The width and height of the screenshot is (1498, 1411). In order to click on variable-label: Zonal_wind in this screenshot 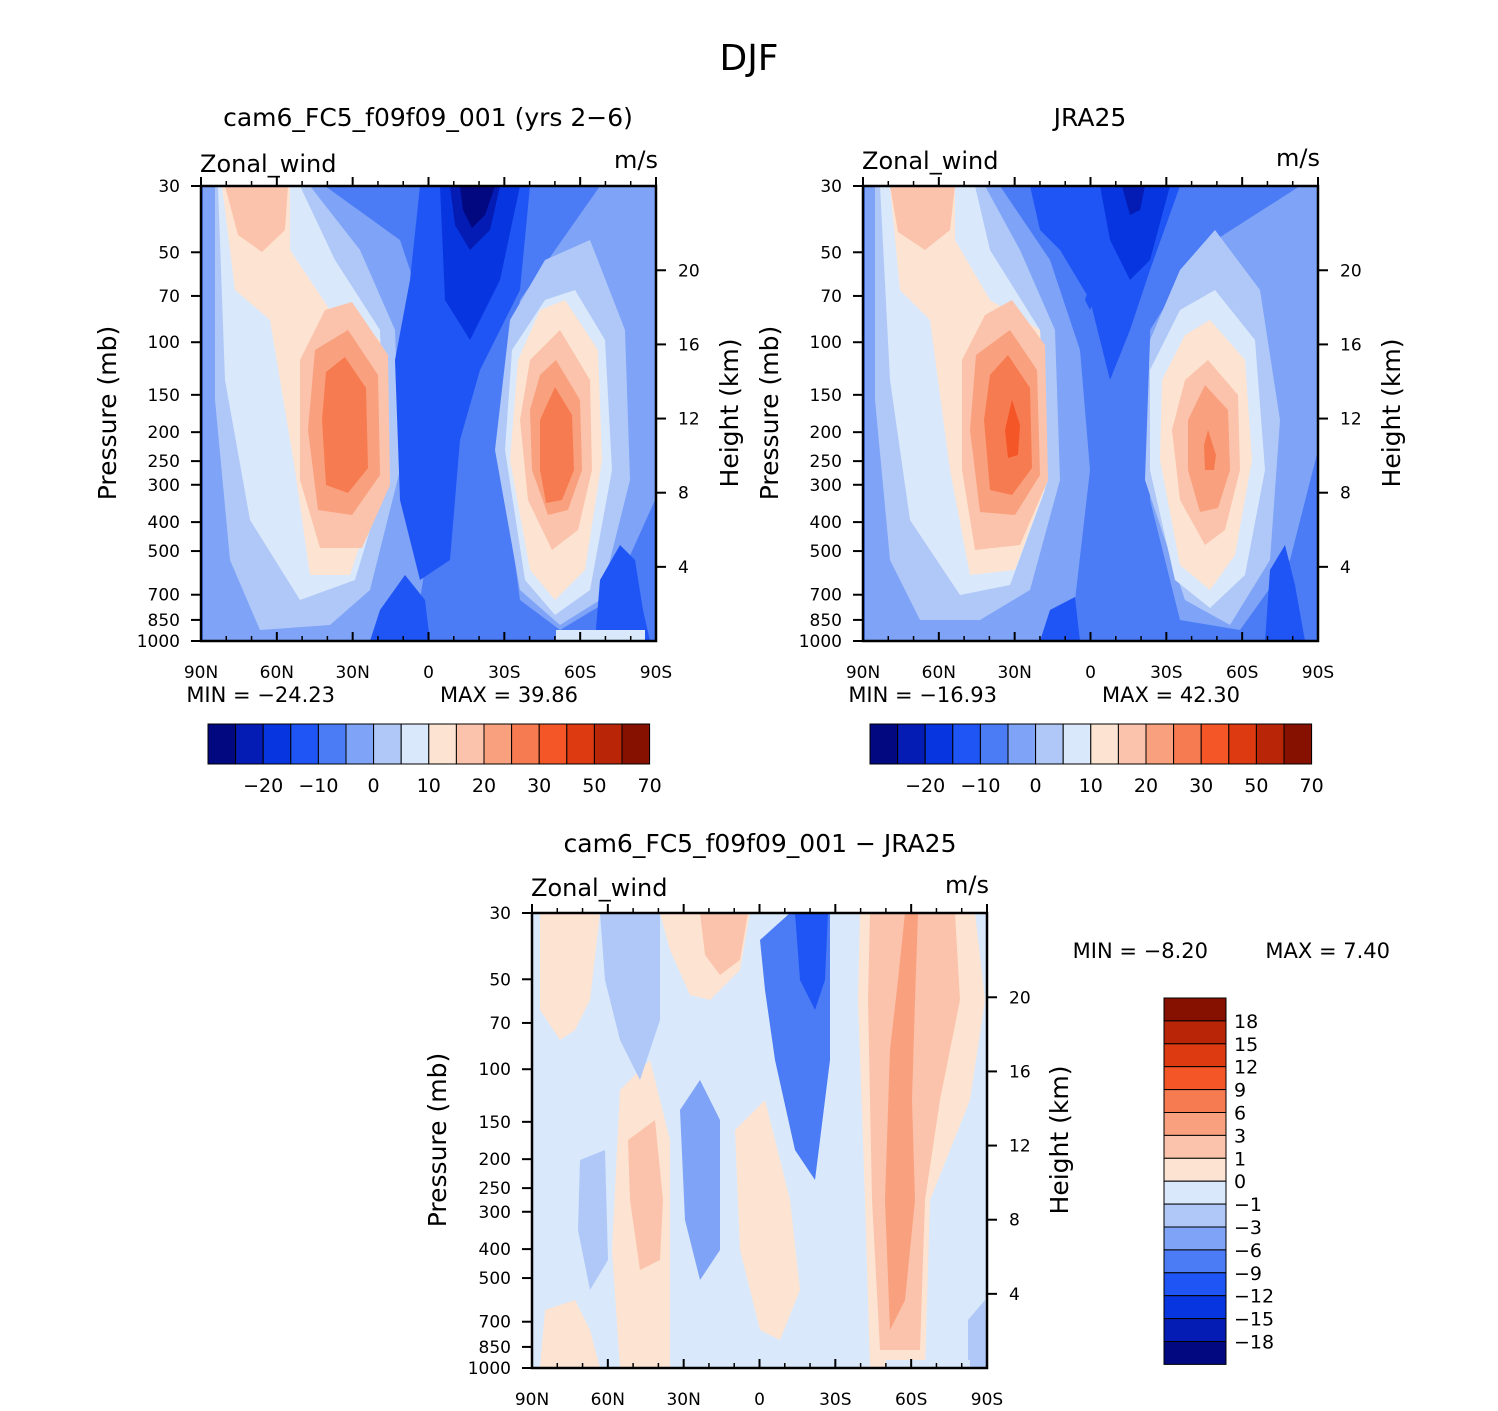, I will do `click(599, 888)`.